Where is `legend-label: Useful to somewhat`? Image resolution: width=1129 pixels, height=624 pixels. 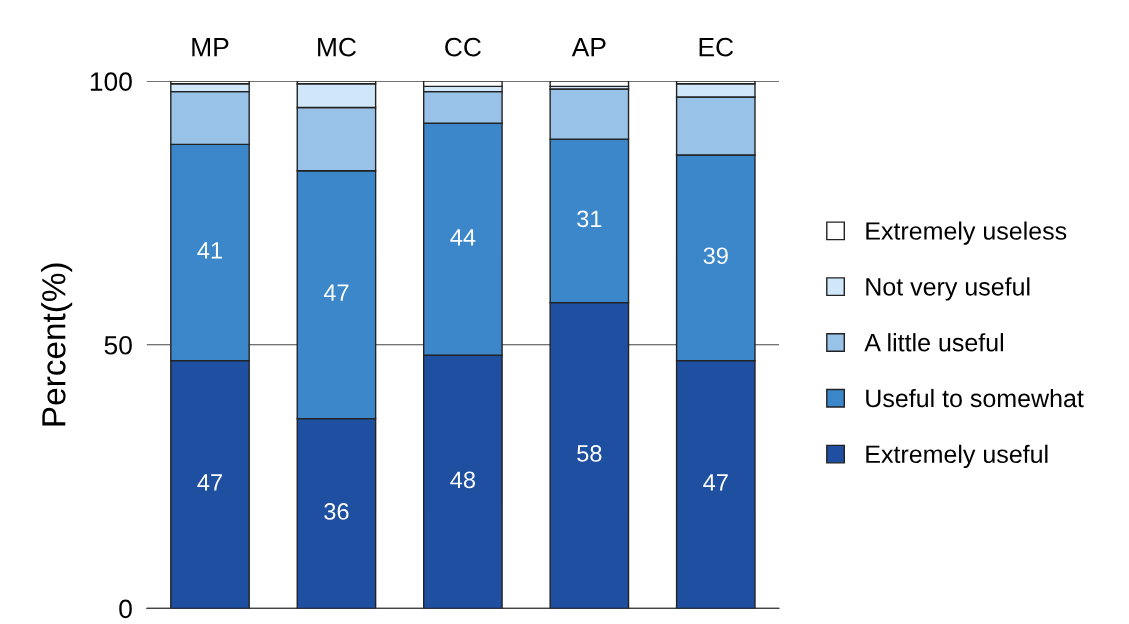
legend-label: Useful to somewhat is located at coordinates (975, 398).